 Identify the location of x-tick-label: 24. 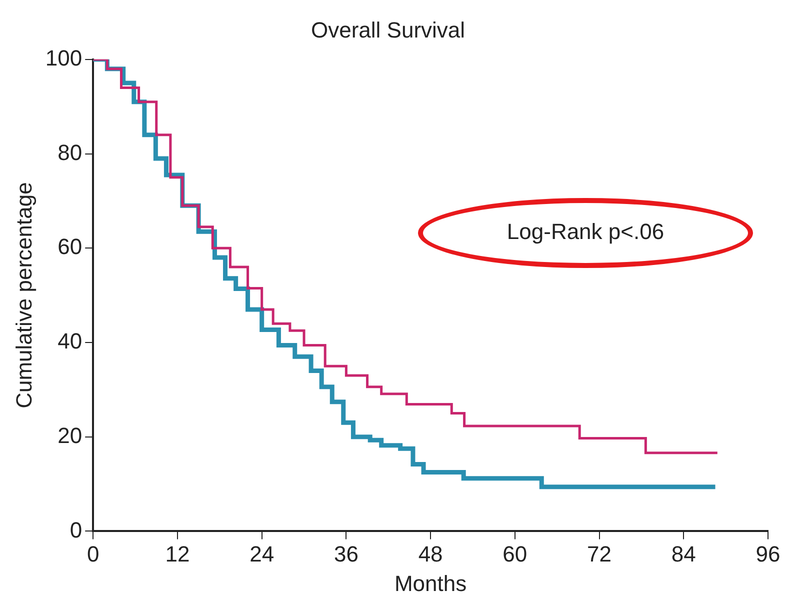
(262, 553).